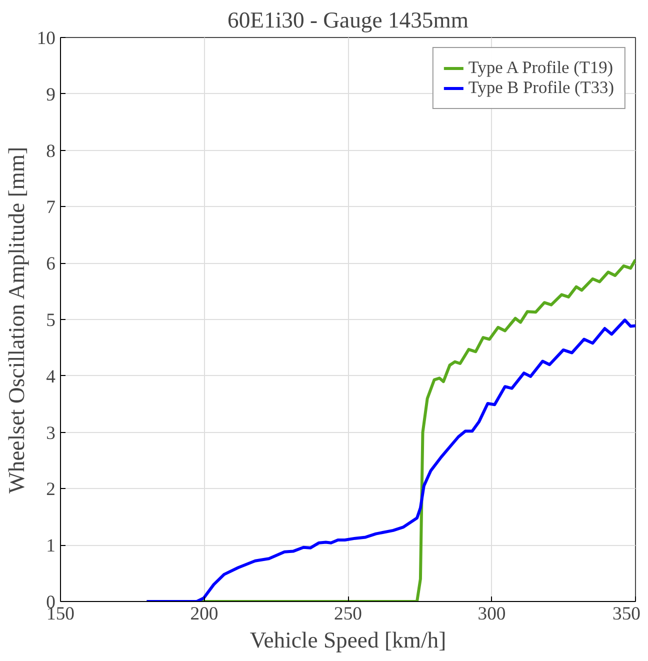 This screenshot has width=648, height=661. Describe the element at coordinates (51, 546) in the screenshot. I see `y-tick-label: 1` at that location.